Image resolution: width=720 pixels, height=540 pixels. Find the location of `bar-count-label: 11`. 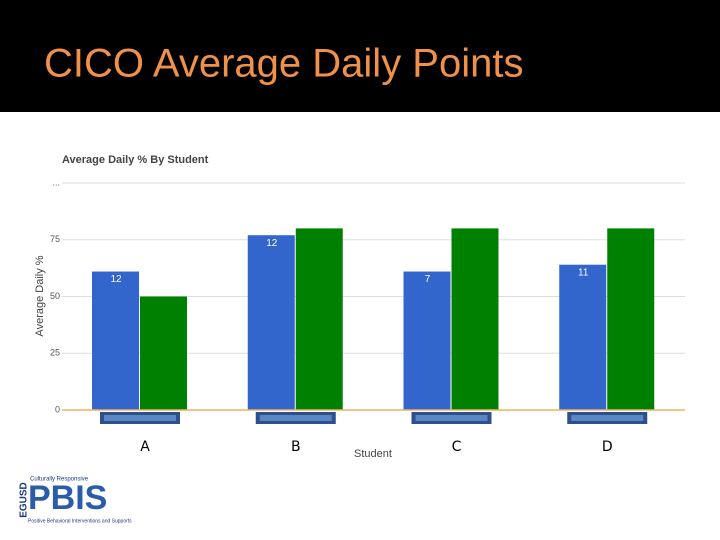

bar-count-label: 11 is located at coordinates (583, 272).